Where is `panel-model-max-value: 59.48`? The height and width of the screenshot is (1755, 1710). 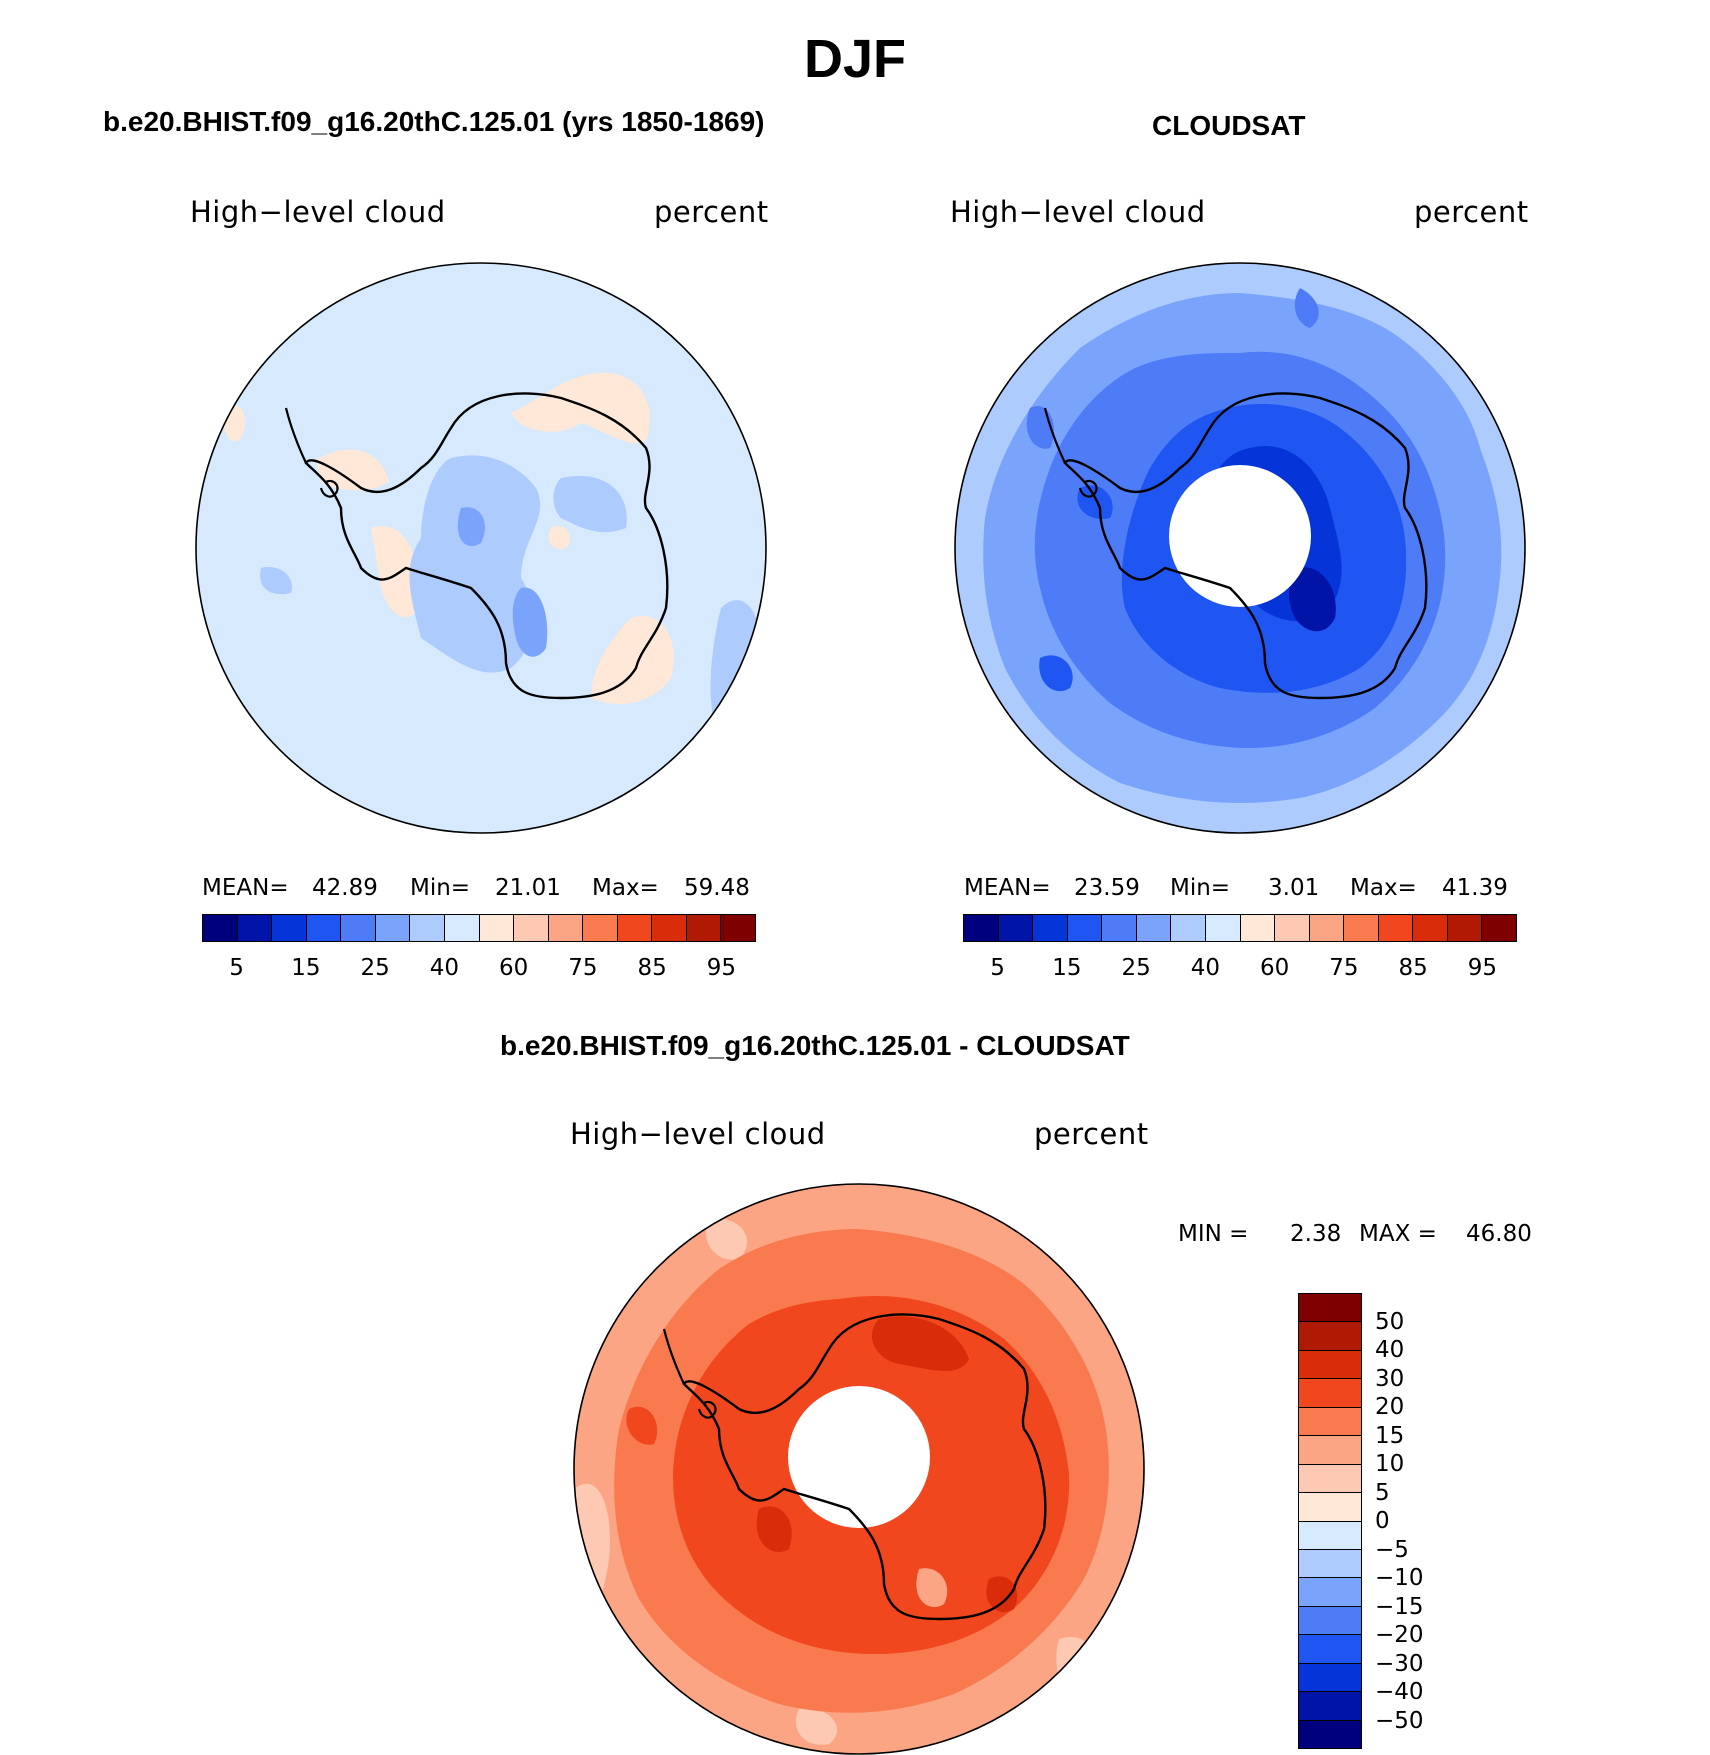
panel-model-max-value: 59.48 is located at coordinates (717, 888).